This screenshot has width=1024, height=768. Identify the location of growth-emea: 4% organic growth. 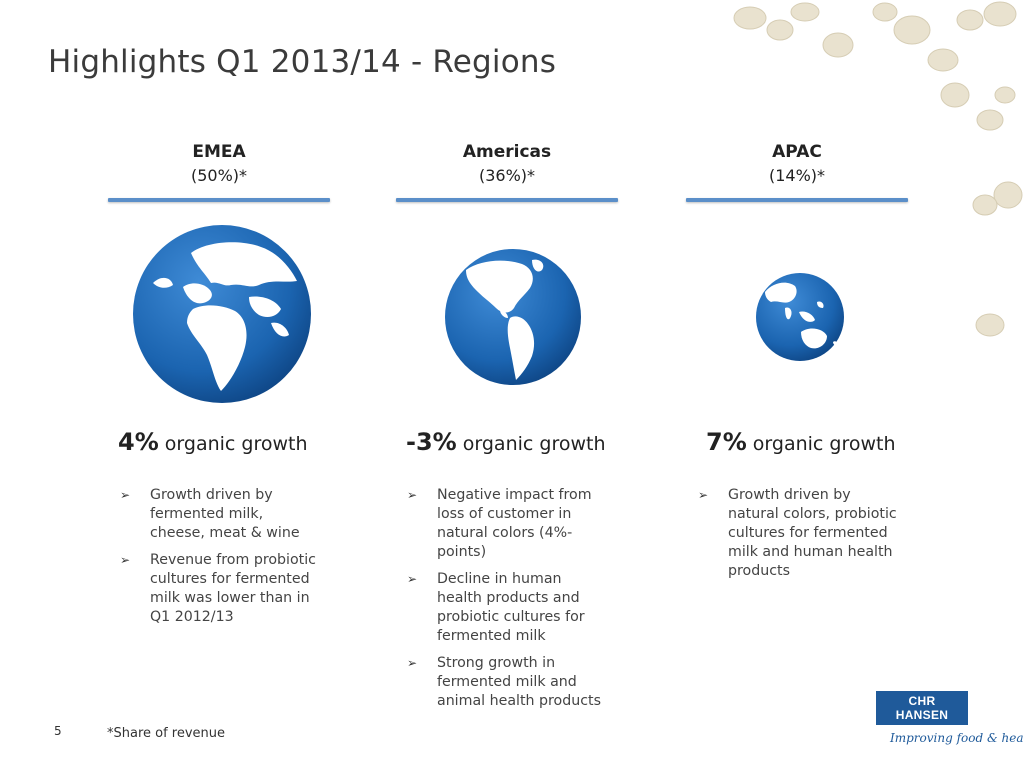
(213, 442).